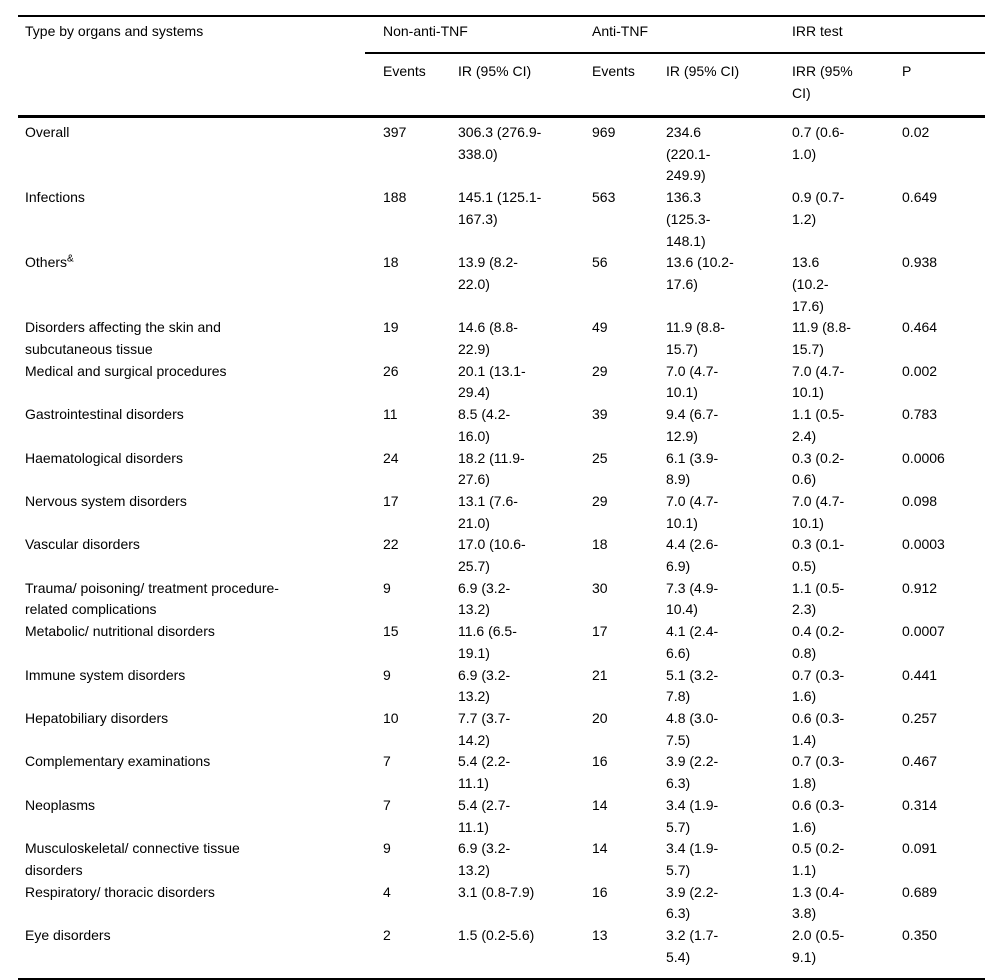 This screenshot has height=980, width=1000. Describe the element at coordinates (191, 816) in the screenshot. I see `row-label-cell: Neoplasms` at that location.